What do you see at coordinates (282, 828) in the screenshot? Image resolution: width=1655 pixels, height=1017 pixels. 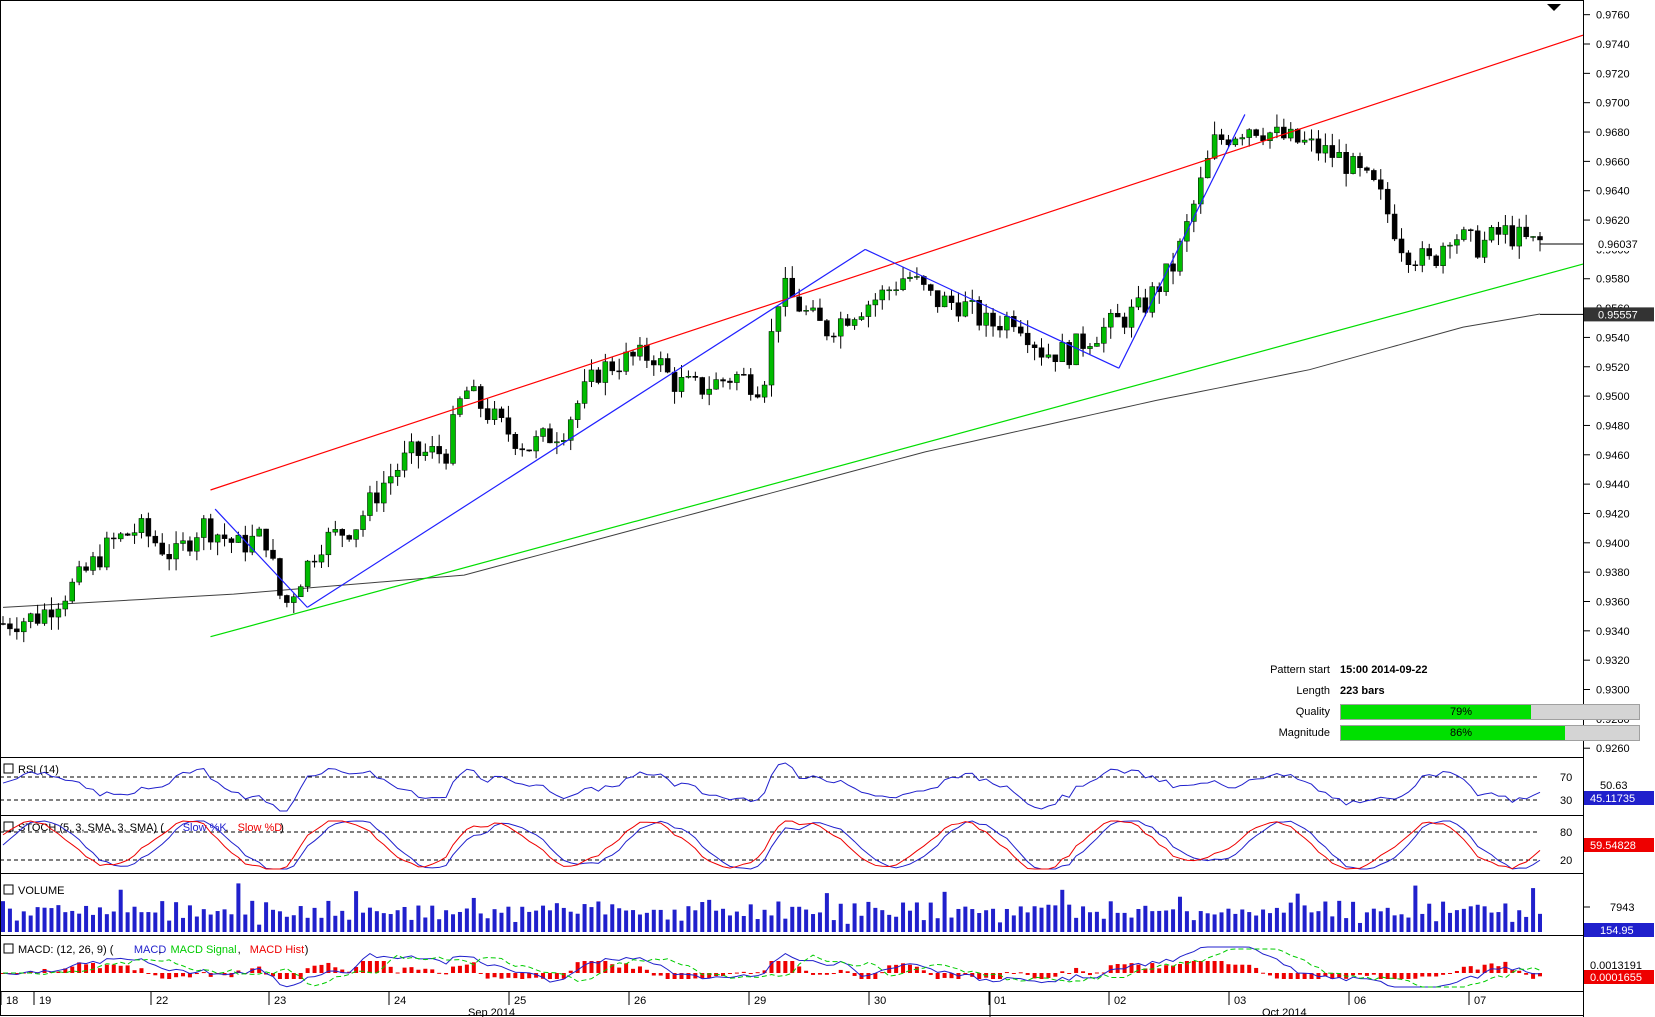 I see `stoch-close: )` at bounding box center [282, 828].